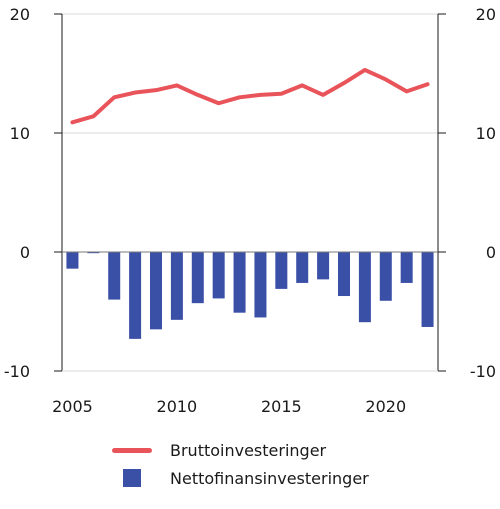 This screenshot has width=500, height=509. Describe the element at coordinates (491, 252) in the screenshot. I see `y-tick-label-right: 0` at that location.